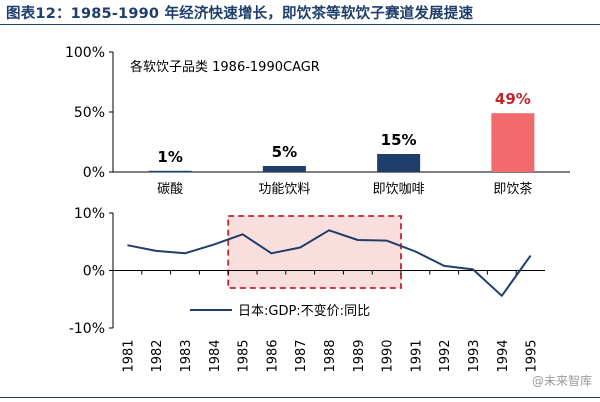 The width and height of the screenshot is (600, 402). I want to click on gdp-series-line, so click(329, 263).